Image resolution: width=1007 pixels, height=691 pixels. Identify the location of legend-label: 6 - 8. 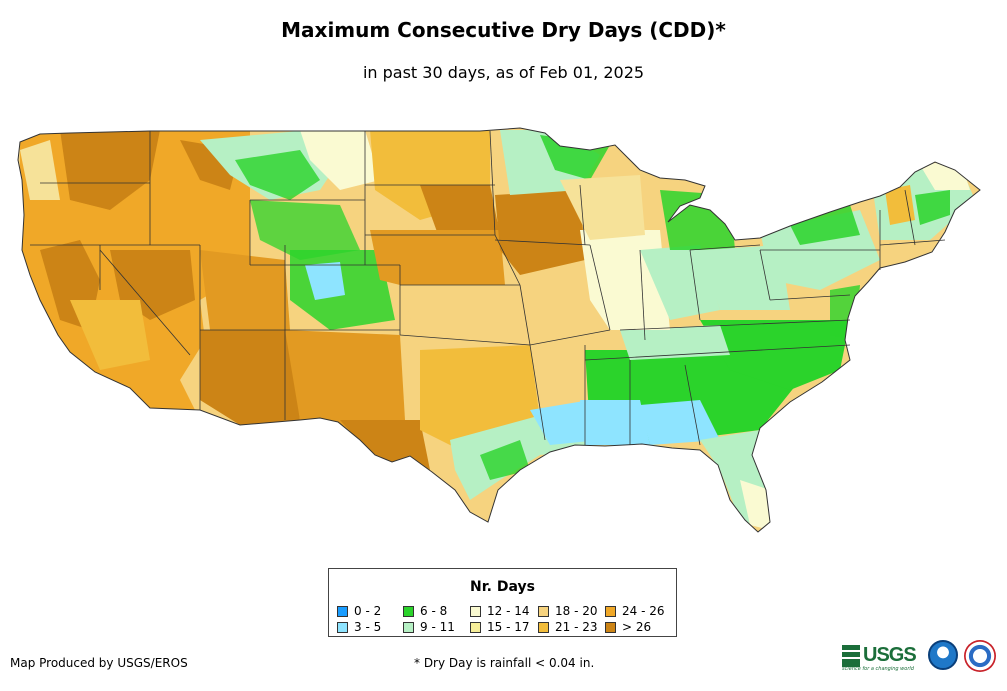
(434, 611).